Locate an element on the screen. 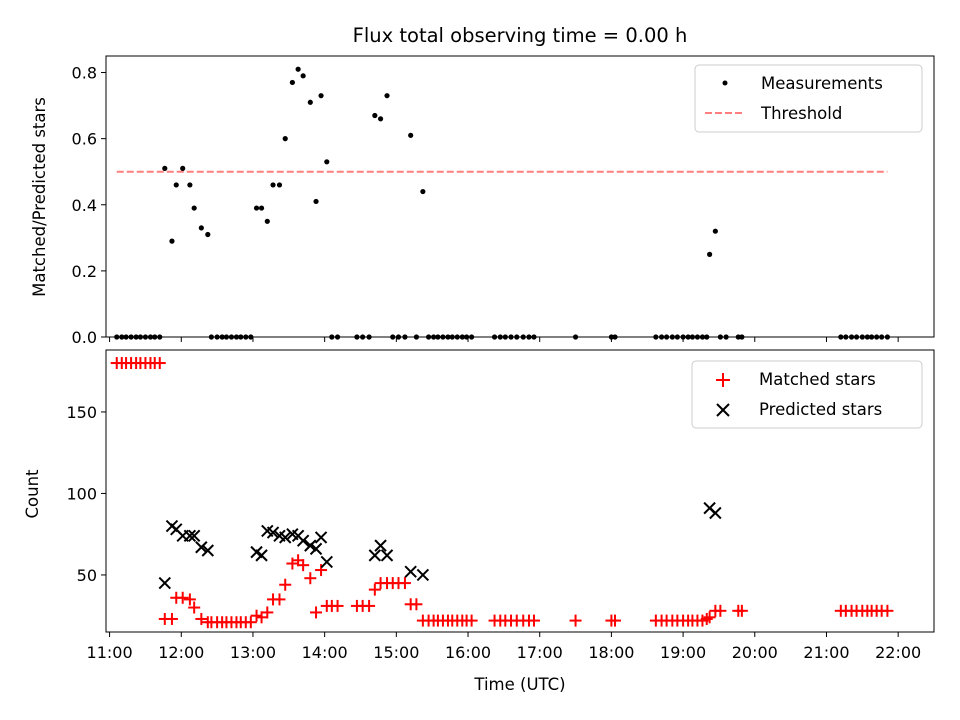  x-tick-label: 14:00 is located at coordinates (325, 652).